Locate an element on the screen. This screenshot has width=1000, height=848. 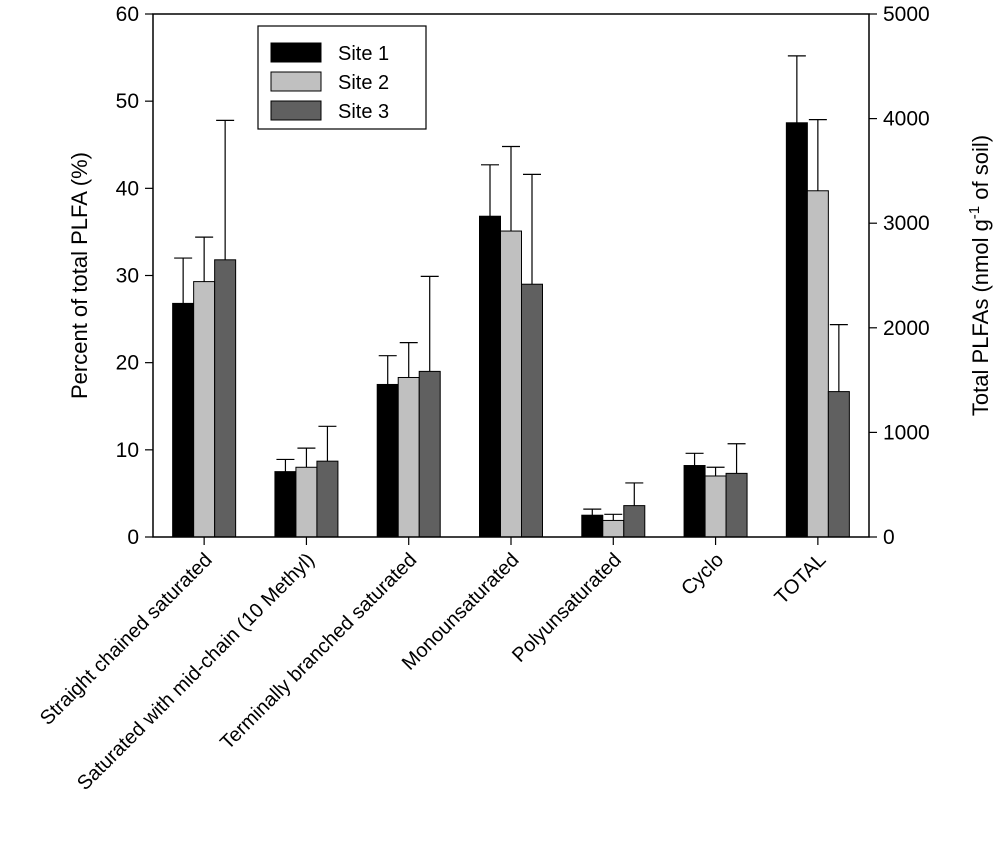
x-tick-label: Polyunsaturated is located at coordinates (567, 608).